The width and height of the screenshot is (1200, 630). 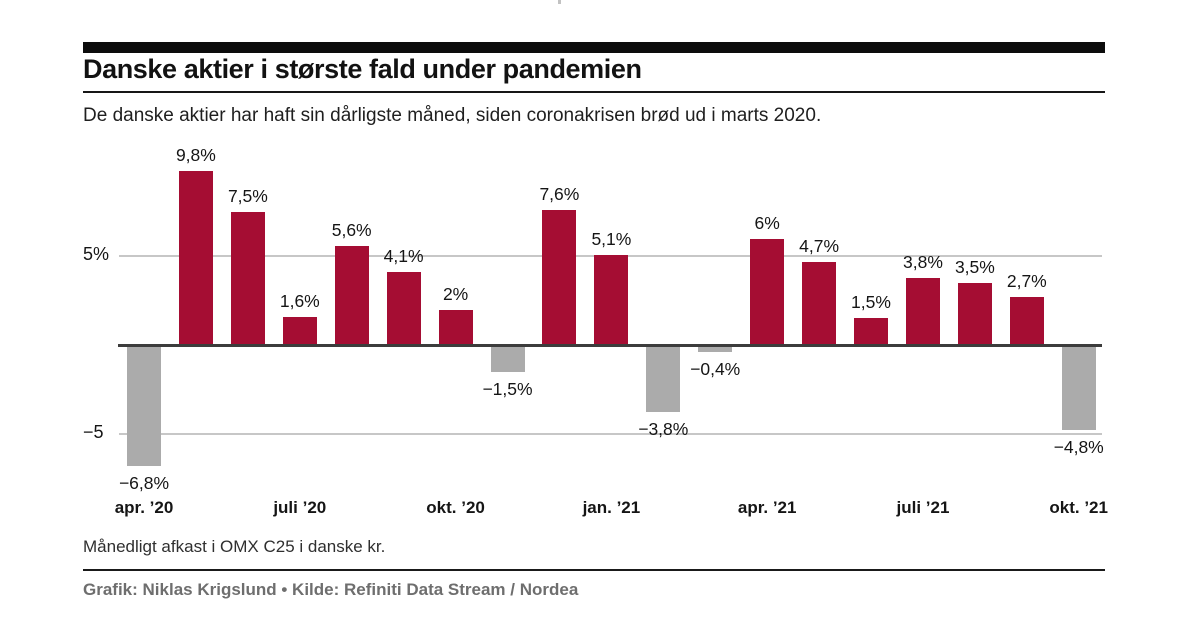 I want to click on x-axis-label: okt. ’20, so click(x=455, y=507).